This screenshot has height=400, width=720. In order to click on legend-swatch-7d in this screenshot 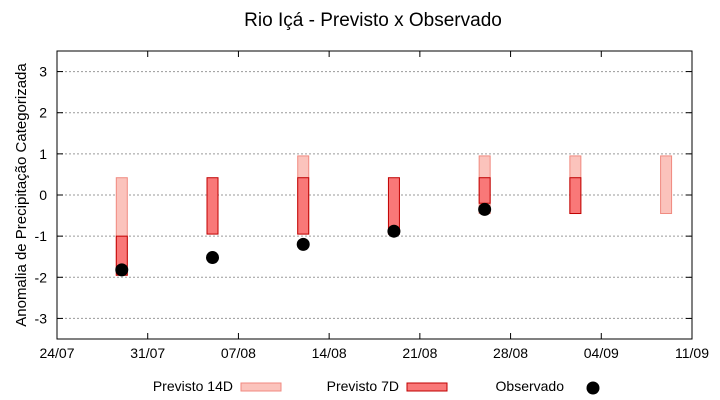, I will do `click(427, 387)`.